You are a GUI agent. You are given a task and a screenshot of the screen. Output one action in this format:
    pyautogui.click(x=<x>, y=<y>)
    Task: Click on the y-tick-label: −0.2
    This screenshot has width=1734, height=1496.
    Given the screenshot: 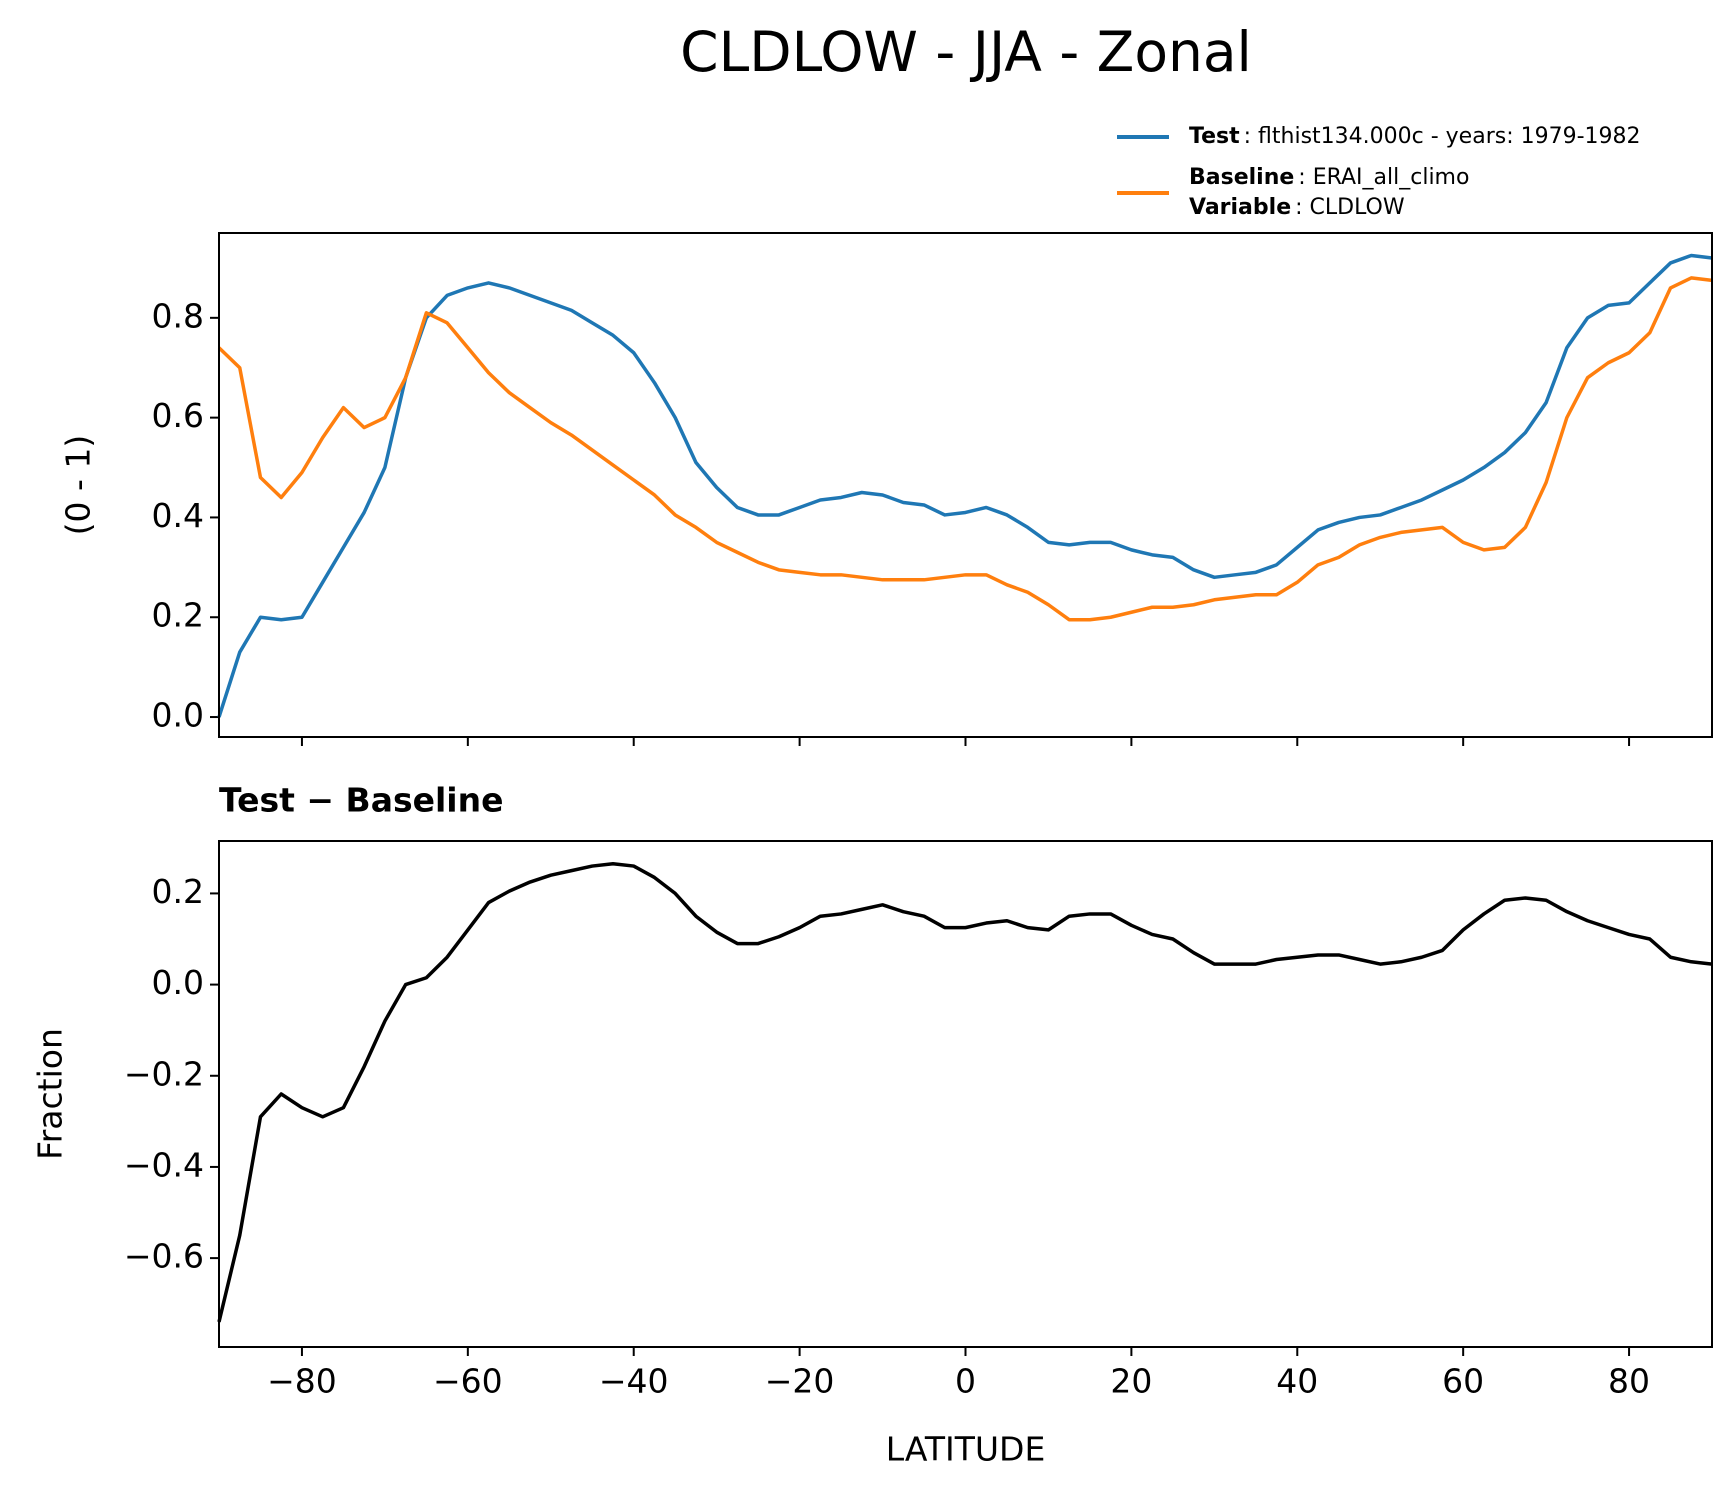 What is the action you would take?
    pyautogui.click(x=164, y=1073)
    